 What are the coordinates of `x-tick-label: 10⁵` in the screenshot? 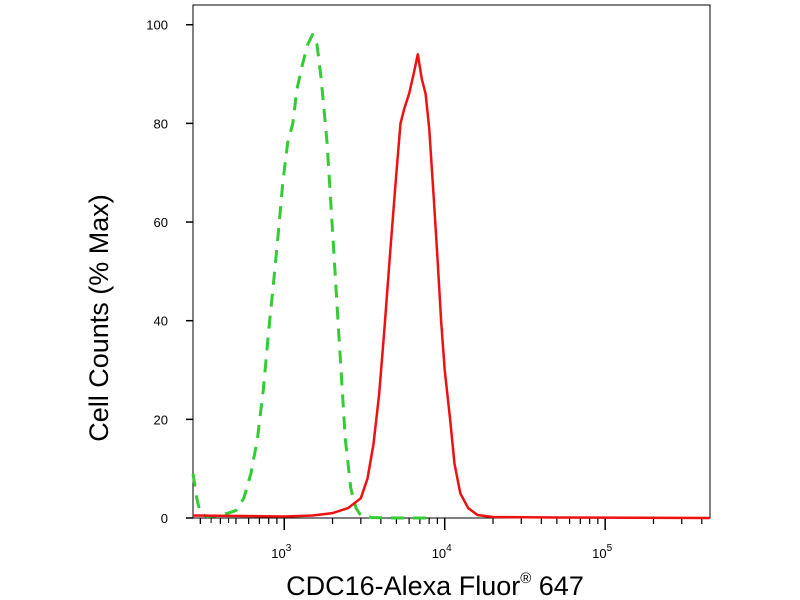 It's located at (602, 552).